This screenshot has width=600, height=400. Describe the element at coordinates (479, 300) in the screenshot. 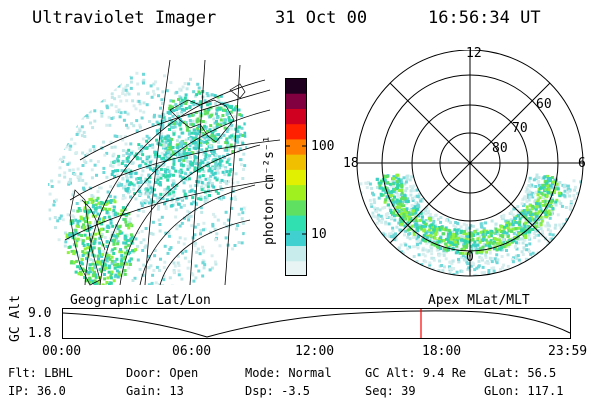

I see `polar-panel-caption: Apex MLat/MLT` at that location.